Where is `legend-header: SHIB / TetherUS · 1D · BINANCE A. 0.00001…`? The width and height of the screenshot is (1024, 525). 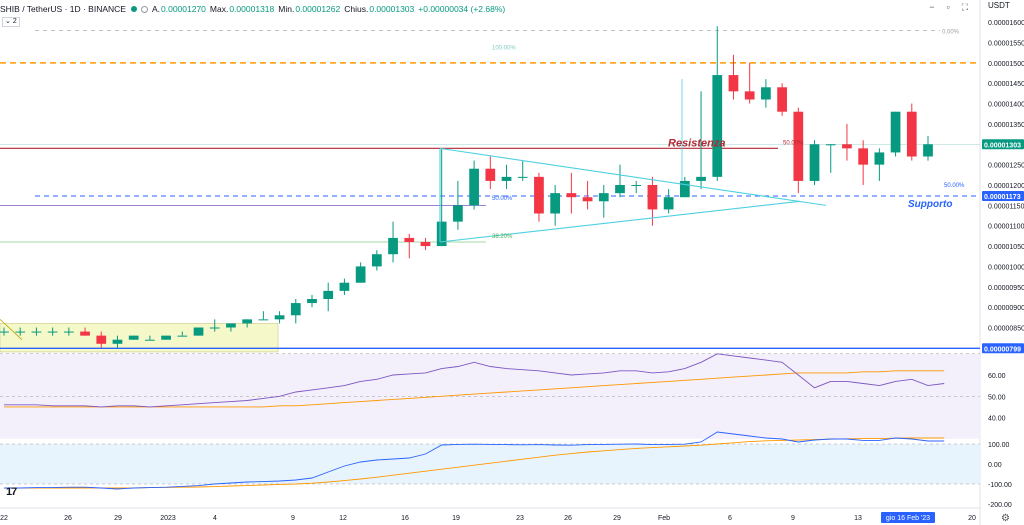 legend-header: SHIB / TetherUS · 1D · BINANCE A. 0.00001… is located at coordinates (252, 9).